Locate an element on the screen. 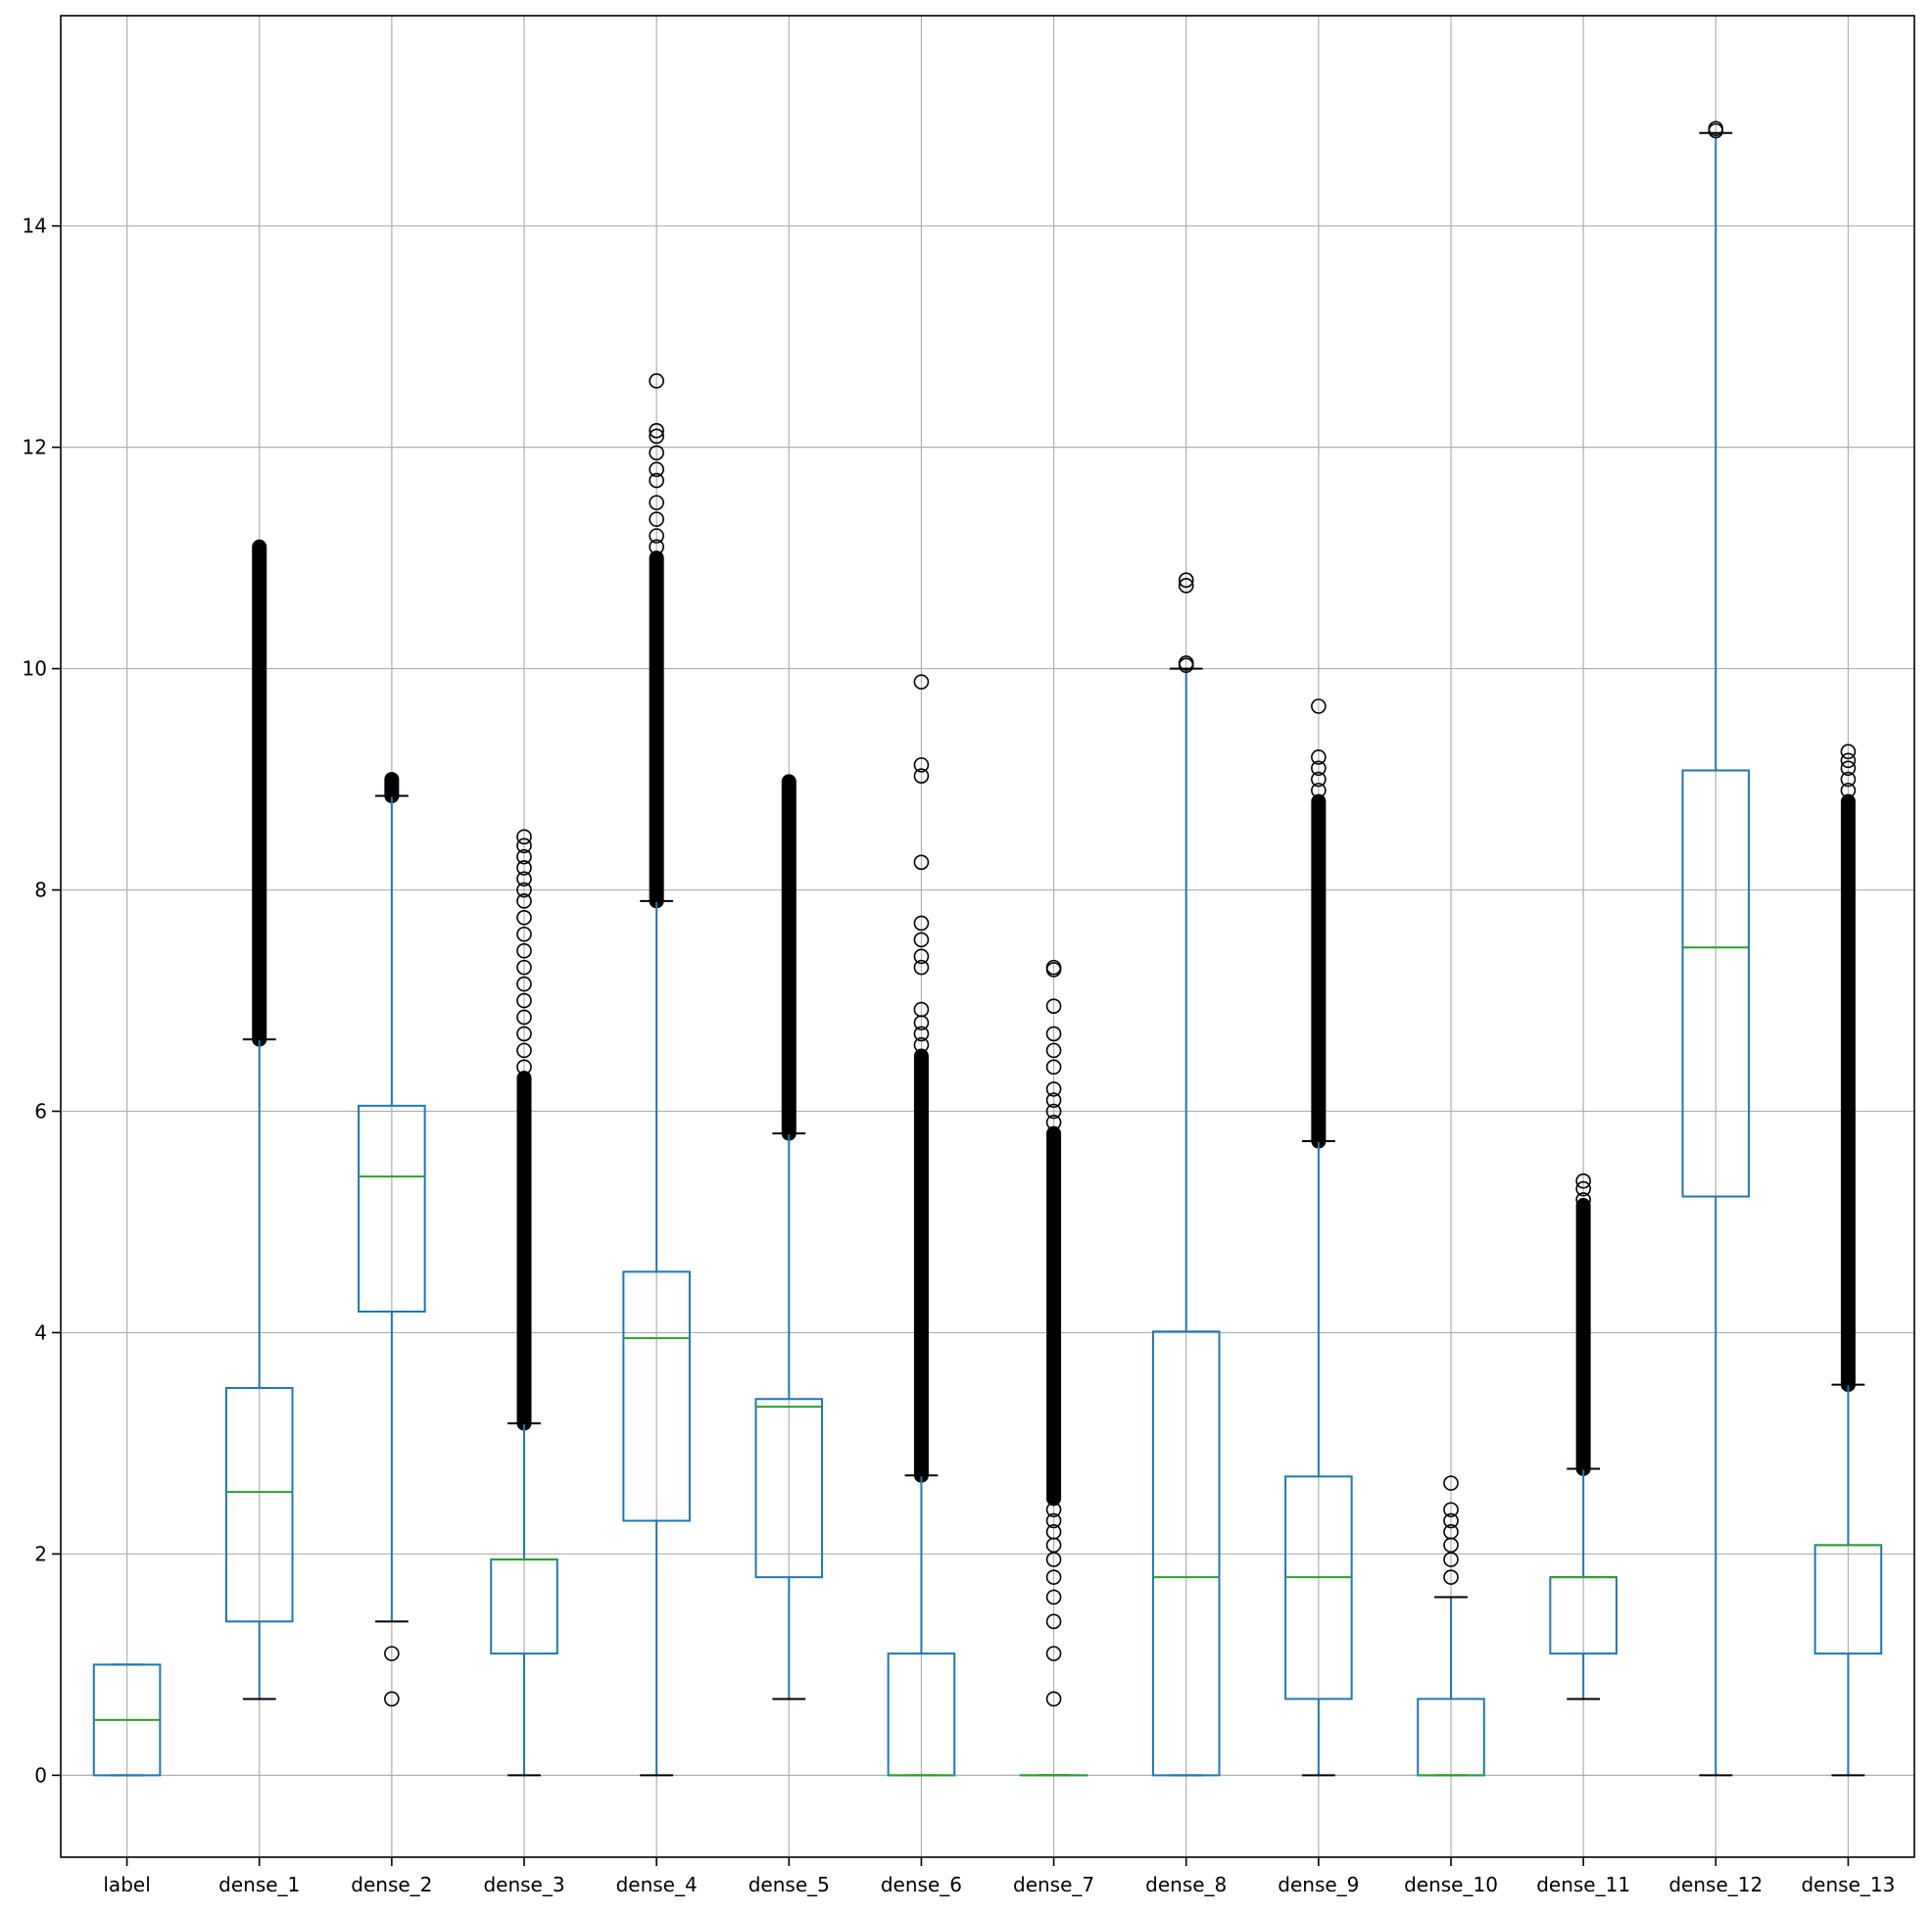  x-tick-label-dense_4: dense_4 is located at coordinates (657, 1885).